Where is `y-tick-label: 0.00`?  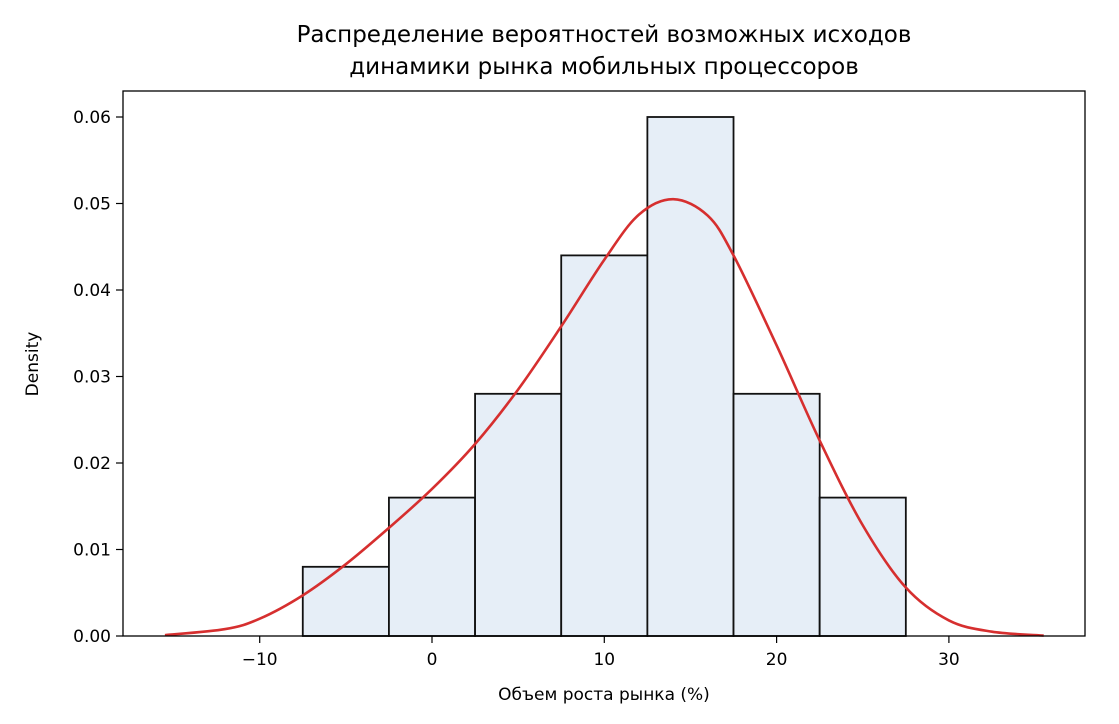
y-tick-label: 0.00 is located at coordinates (92, 637).